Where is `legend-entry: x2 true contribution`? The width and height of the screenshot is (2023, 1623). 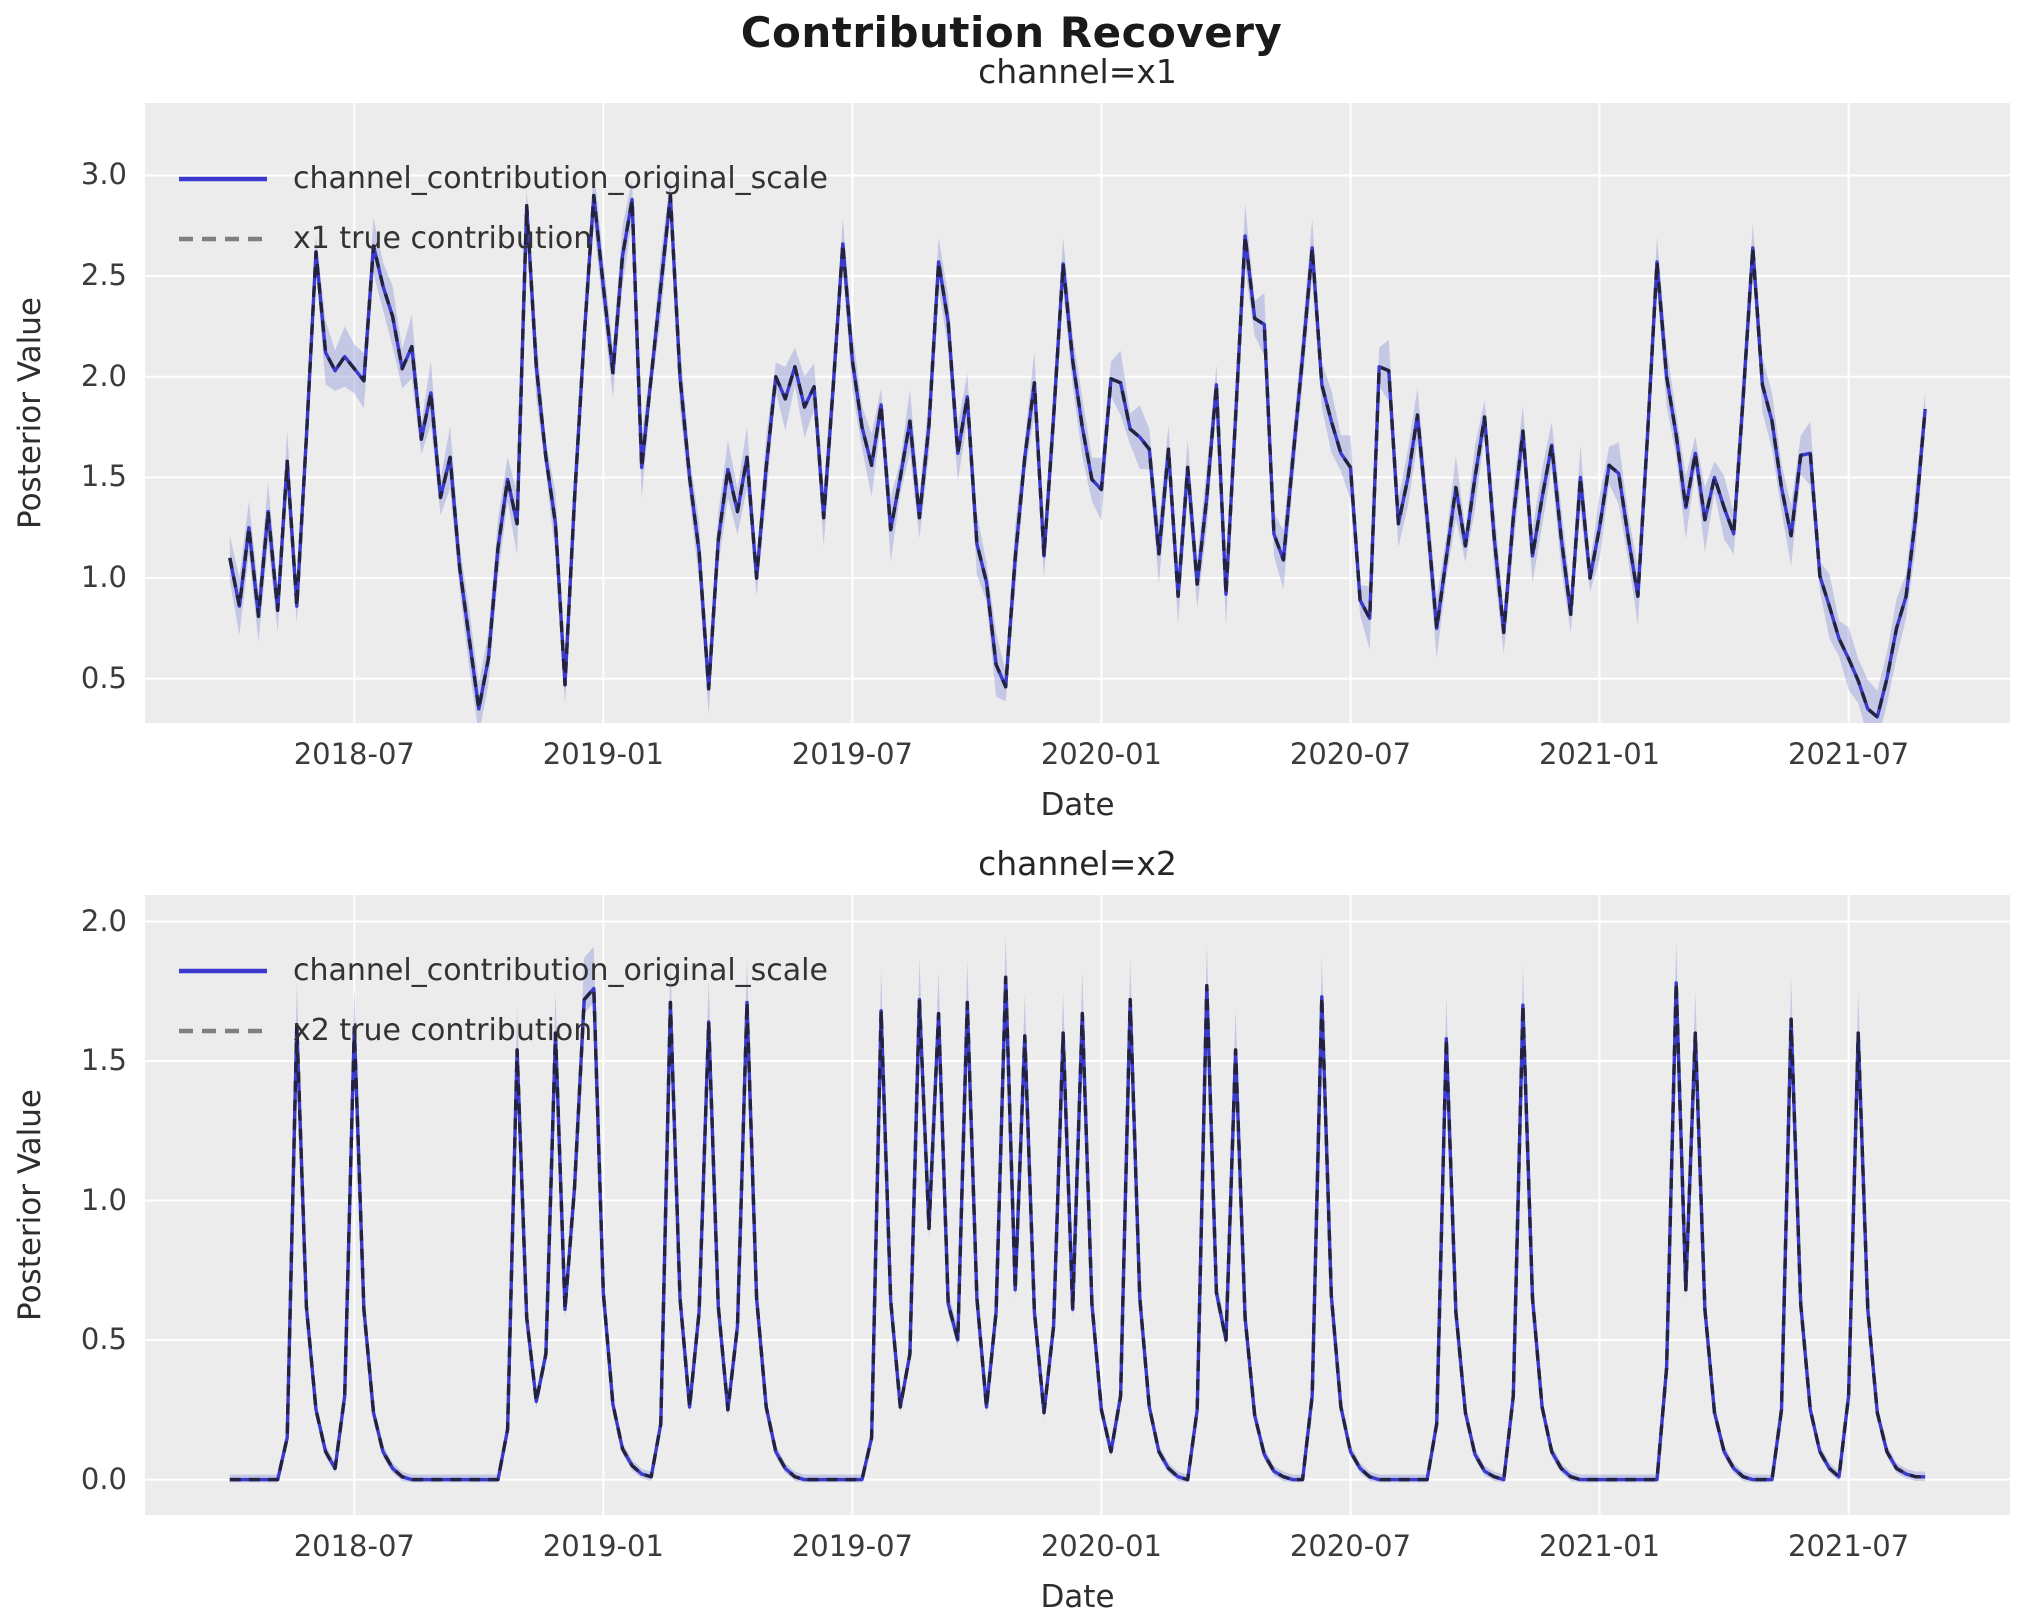 legend-entry: x2 true contribution is located at coordinates (384, 1030).